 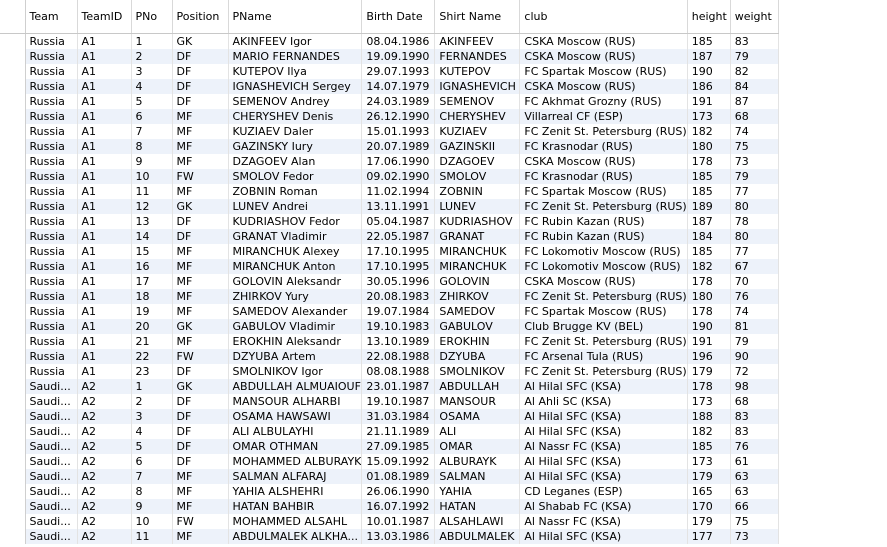 I want to click on cell-pno: 21, so click(x=152, y=341).